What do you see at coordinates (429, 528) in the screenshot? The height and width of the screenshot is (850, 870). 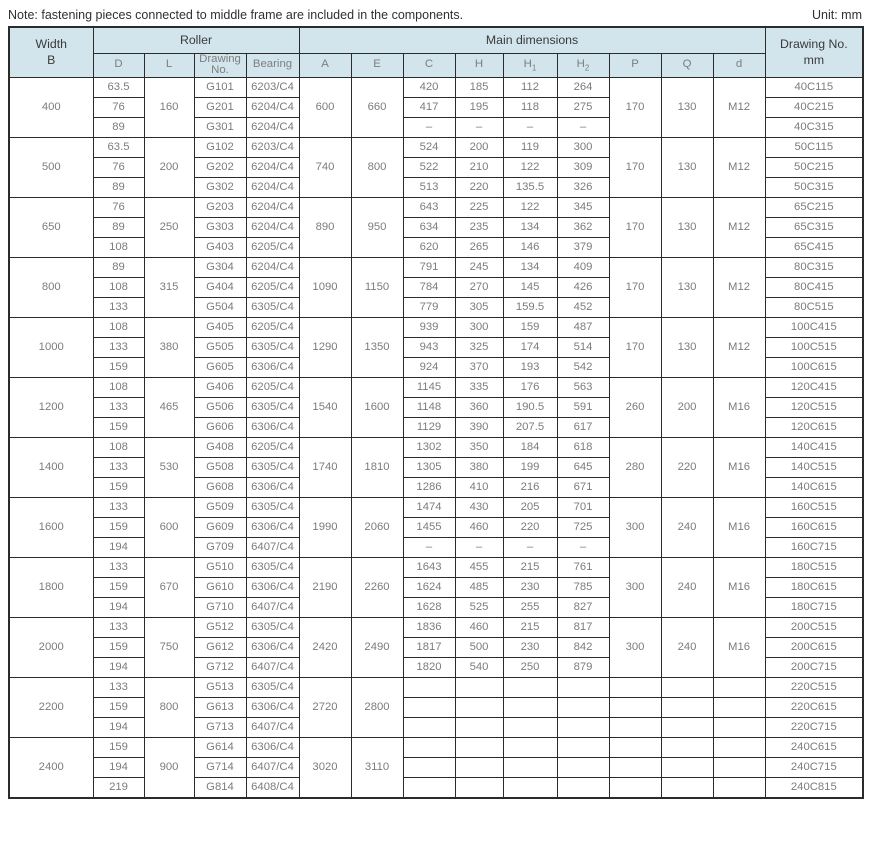 I see `cell-c: 1455` at bounding box center [429, 528].